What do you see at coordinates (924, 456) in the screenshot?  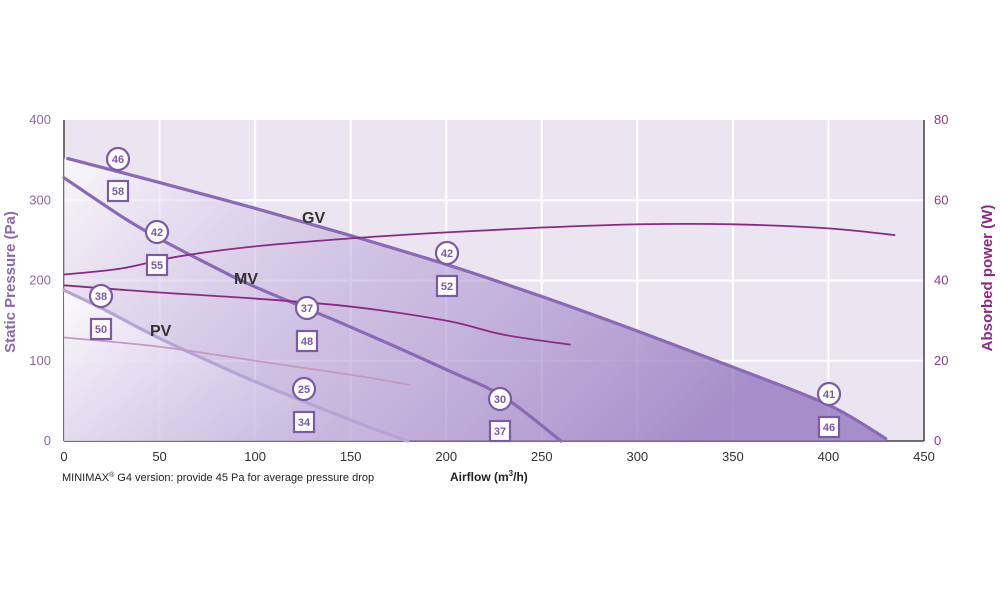 I see `x-tick-label: 450` at bounding box center [924, 456].